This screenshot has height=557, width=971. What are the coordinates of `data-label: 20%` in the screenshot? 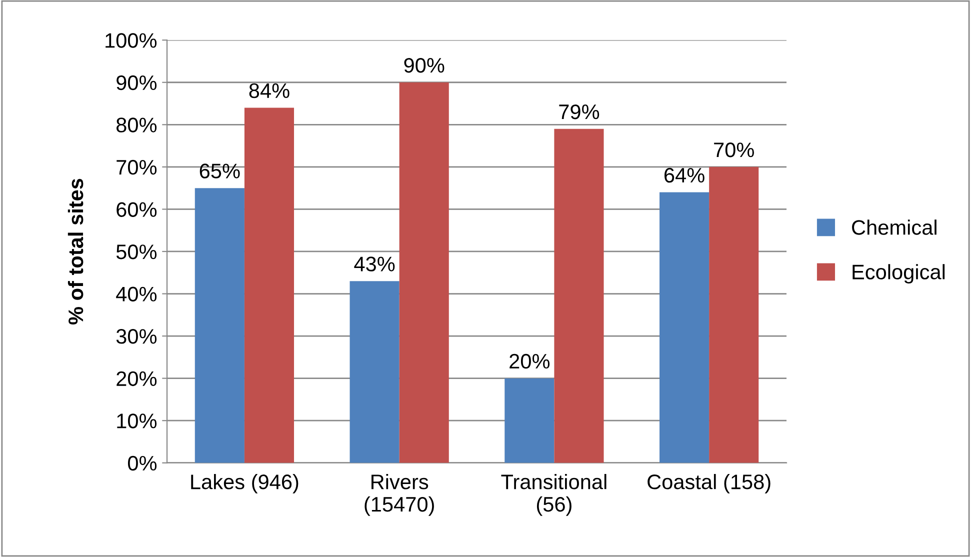 It's located at (530, 361).